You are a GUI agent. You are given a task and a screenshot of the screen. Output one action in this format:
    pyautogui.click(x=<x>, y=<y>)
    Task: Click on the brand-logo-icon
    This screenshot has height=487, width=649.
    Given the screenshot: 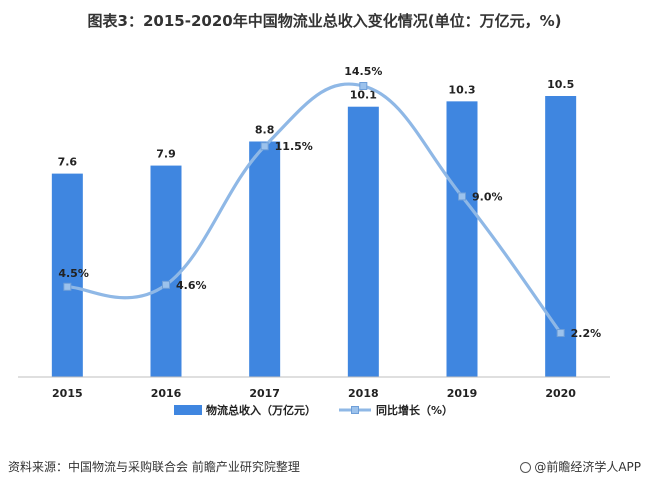 What is the action you would take?
    pyautogui.click(x=526, y=467)
    